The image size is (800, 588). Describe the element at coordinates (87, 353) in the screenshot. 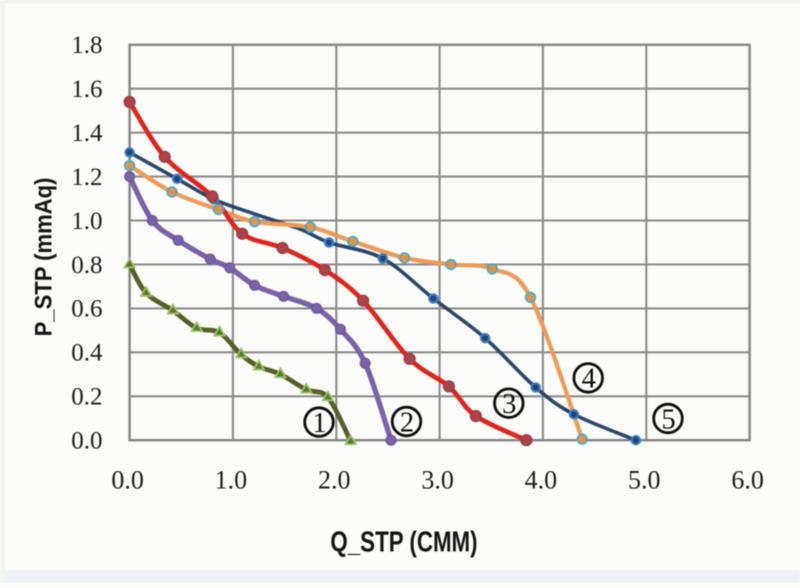

I see `svg-text: 0.4` at that location.